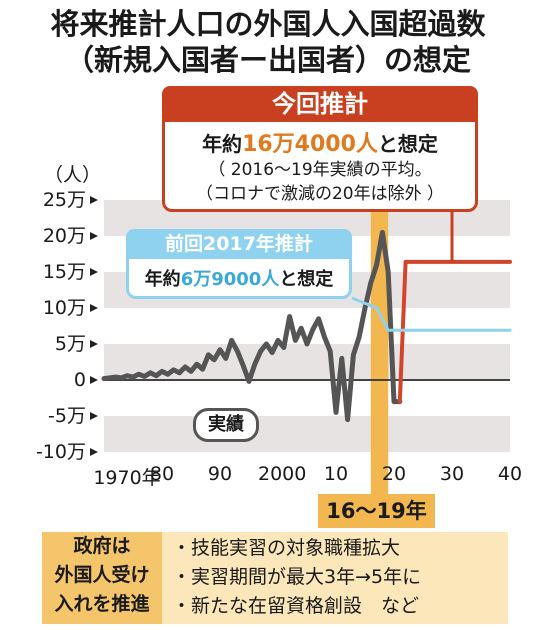 This screenshot has height=630, width=536. I want to click on previous-estimate-prefix: 年約, so click(162, 279).